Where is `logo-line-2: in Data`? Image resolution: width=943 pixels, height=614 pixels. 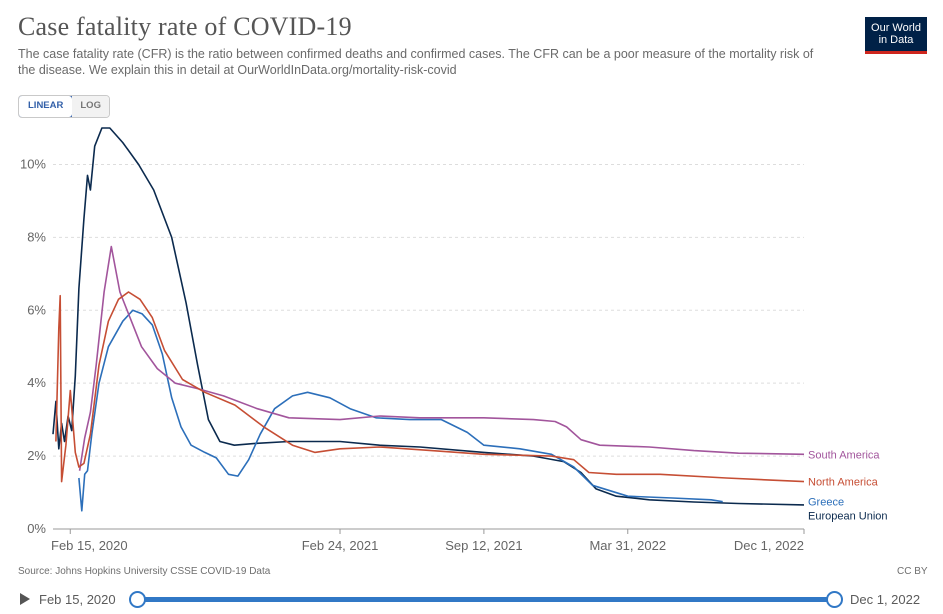 logo-line-2: in Data is located at coordinates (896, 40).